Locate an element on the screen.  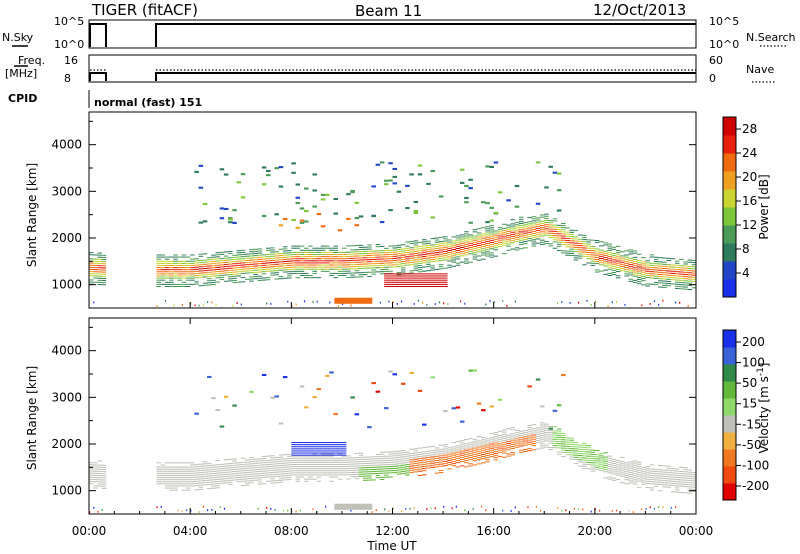
velocity-y-label: Slant Range [km] is located at coordinates (32, 418).